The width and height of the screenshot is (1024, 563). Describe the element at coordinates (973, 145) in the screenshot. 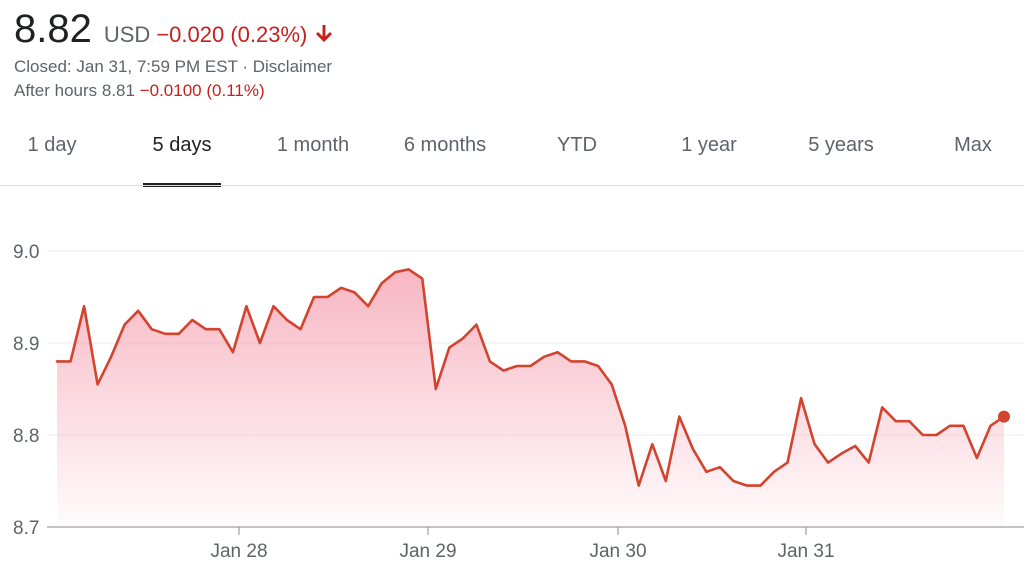

I see `tab-max: Max` at that location.